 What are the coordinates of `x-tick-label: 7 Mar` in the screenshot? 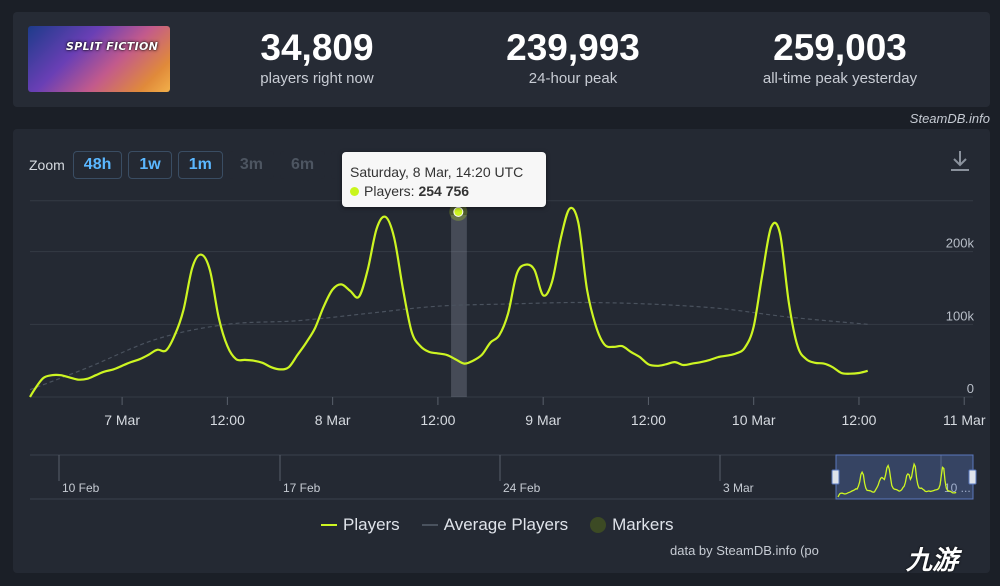 It's located at (122, 420).